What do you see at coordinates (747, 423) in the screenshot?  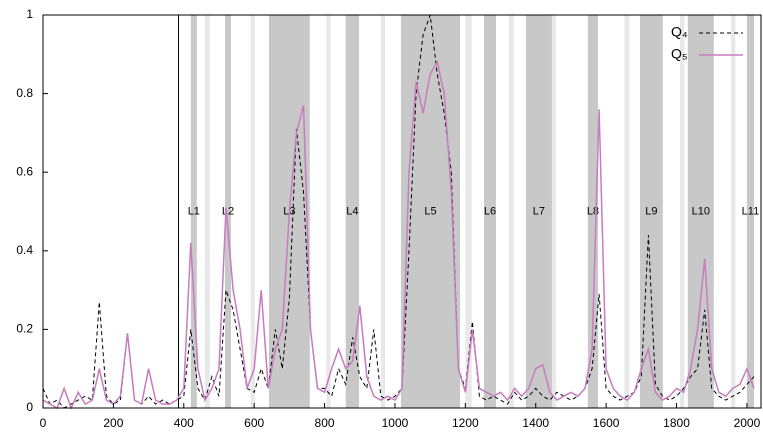 I see `x-tick-label: 2000` at bounding box center [747, 423].